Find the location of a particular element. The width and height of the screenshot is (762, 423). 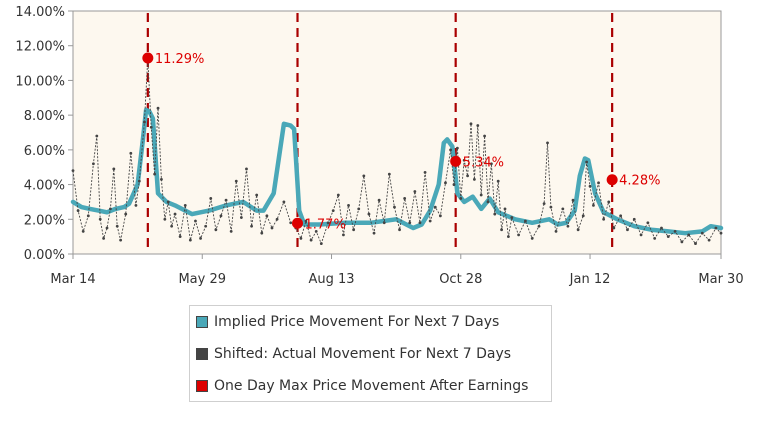

x-tick-label: May 29 is located at coordinates (202, 279).